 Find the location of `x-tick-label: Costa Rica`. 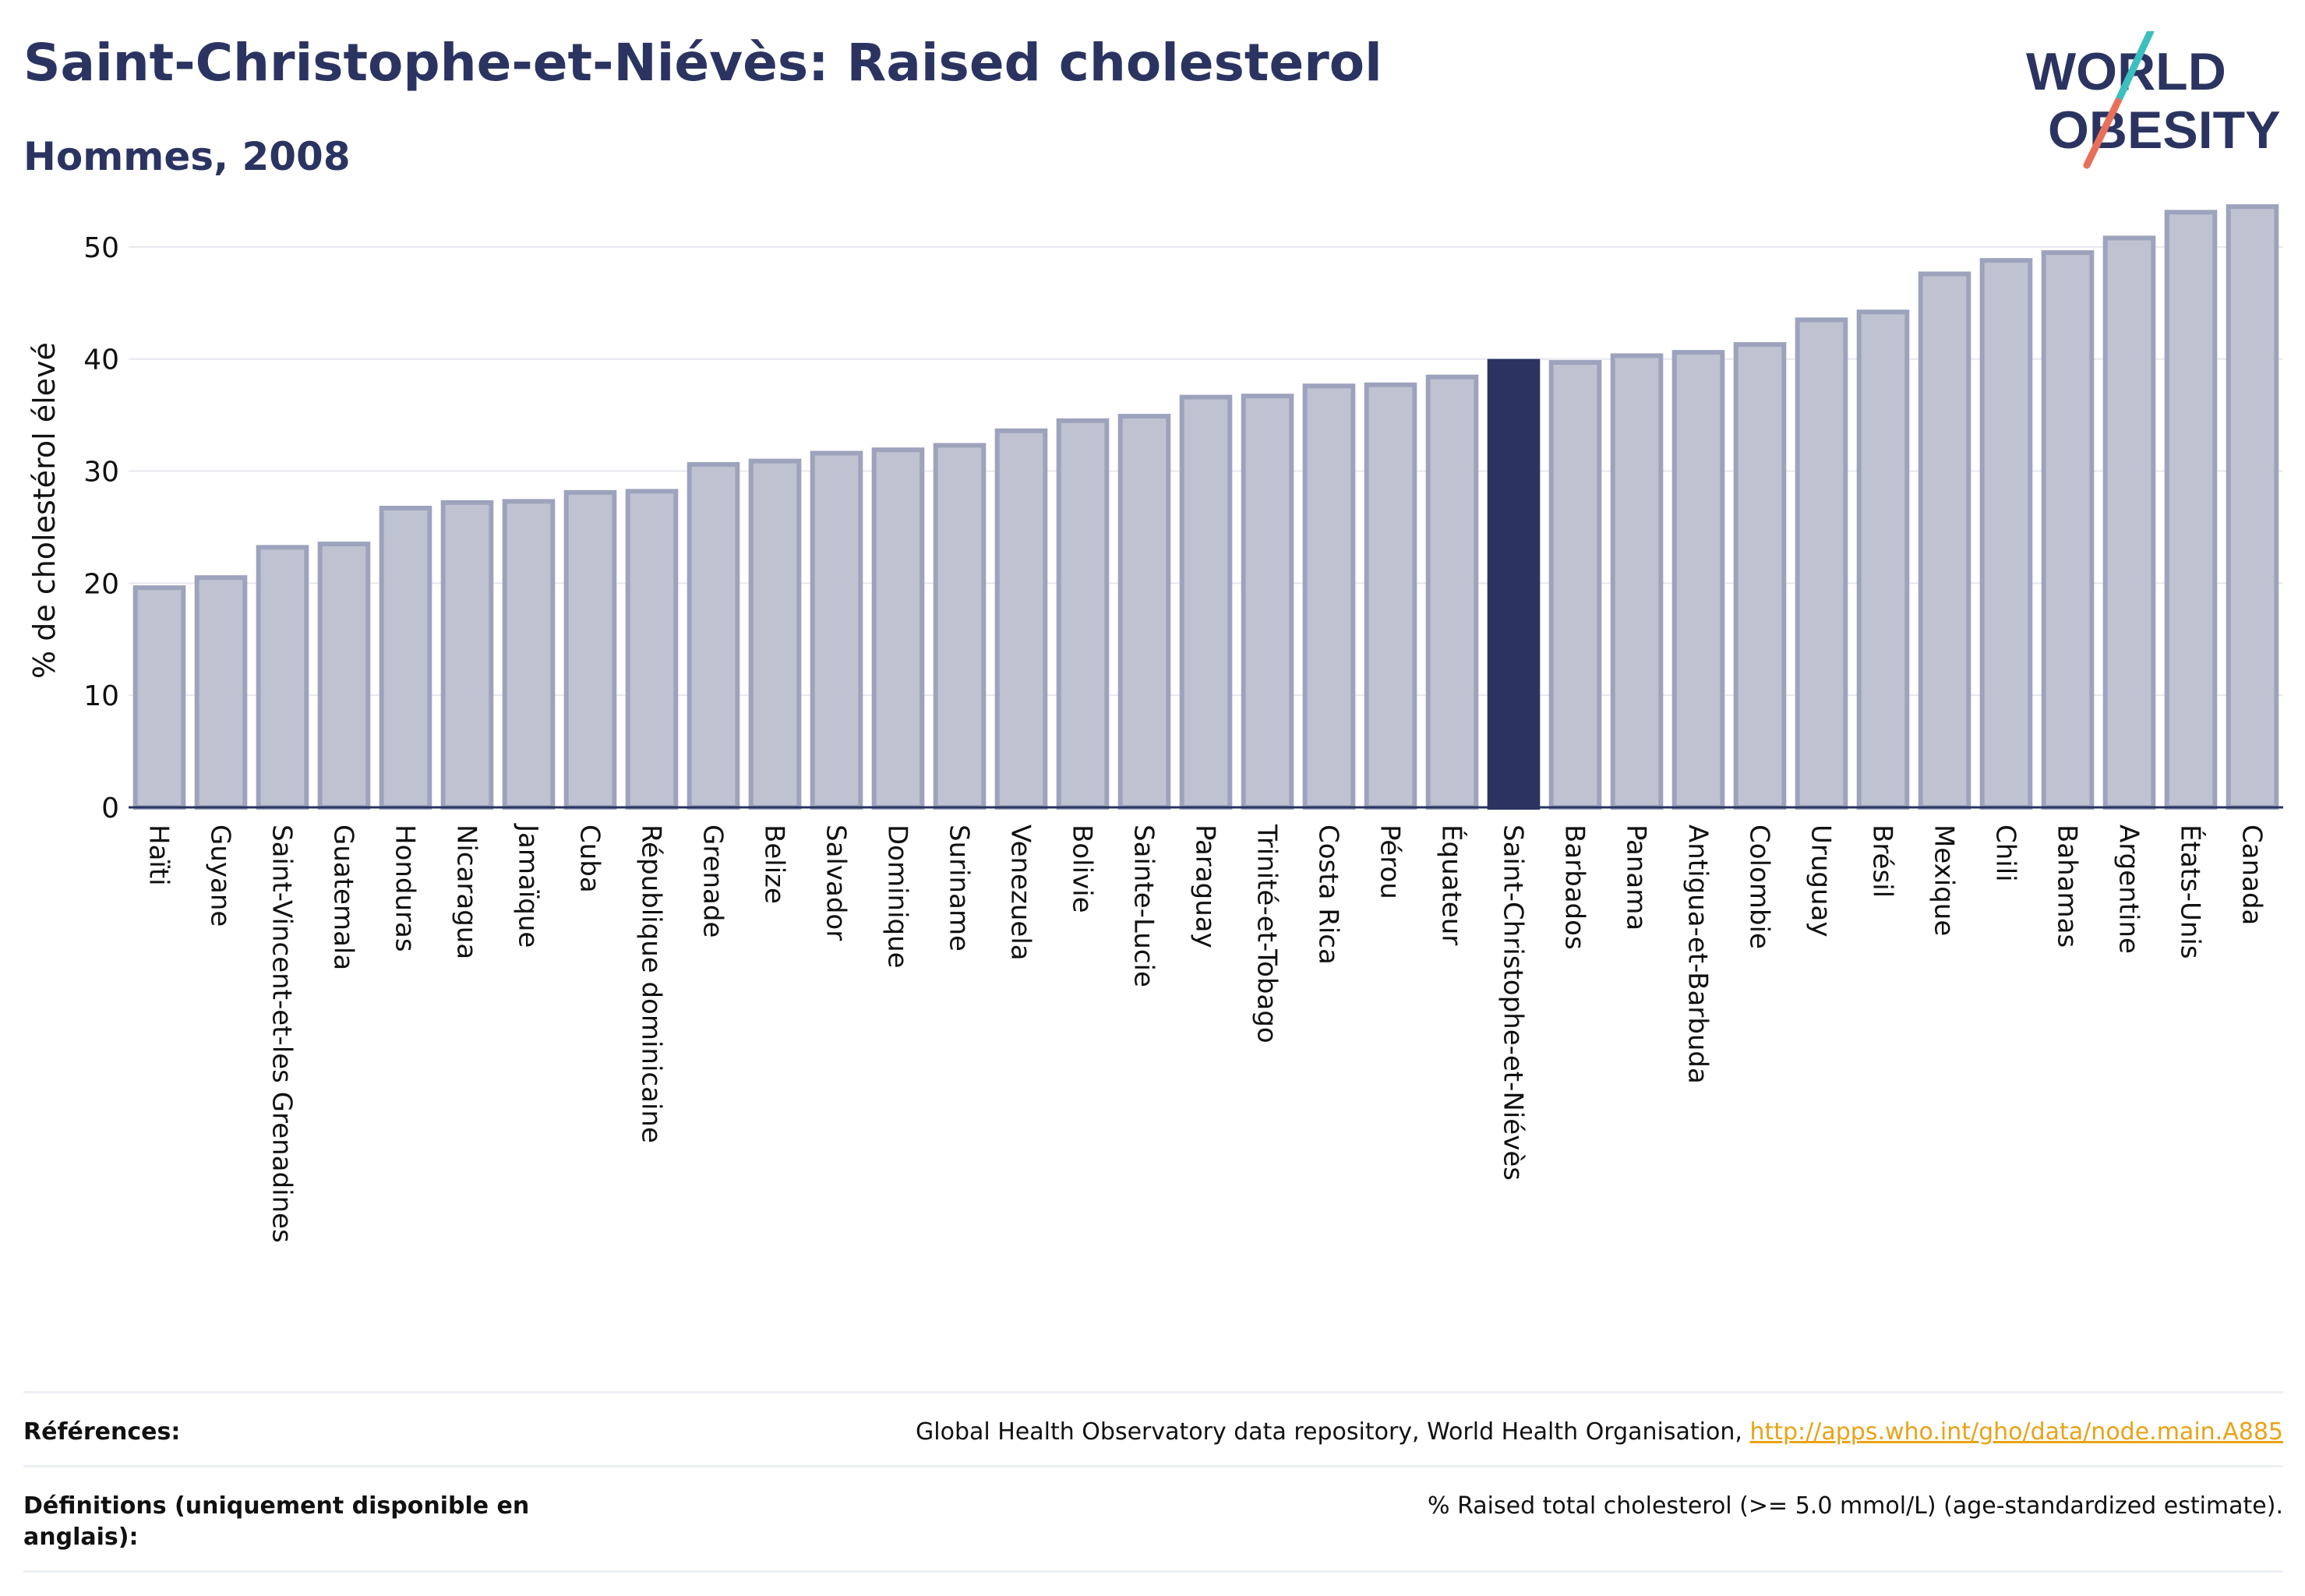

x-tick-label: Costa Rica is located at coordinates (1328, 894).